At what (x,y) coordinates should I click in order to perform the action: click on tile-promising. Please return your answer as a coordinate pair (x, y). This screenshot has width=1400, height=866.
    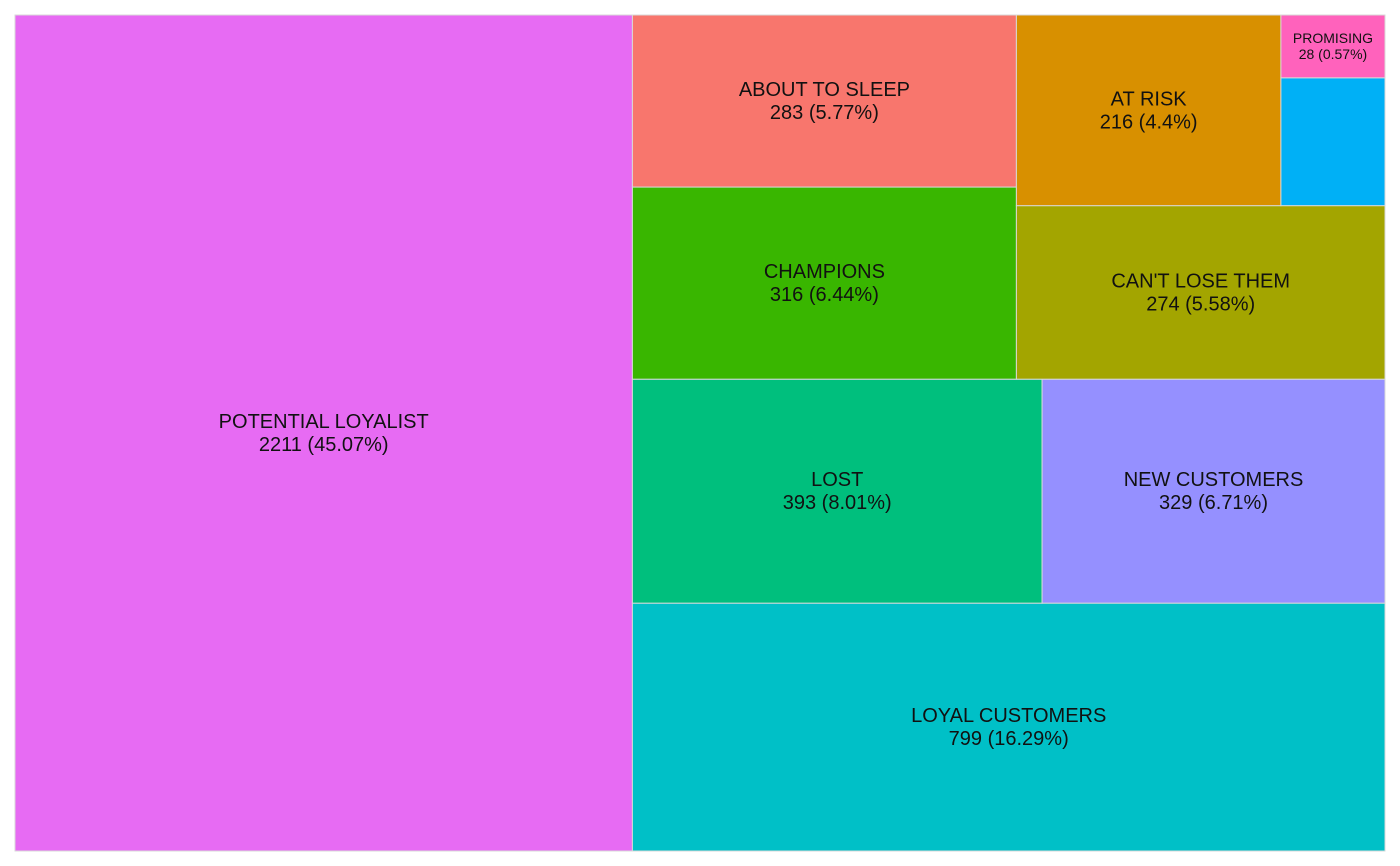
    Looking at the image, I should click on (1333, 46).